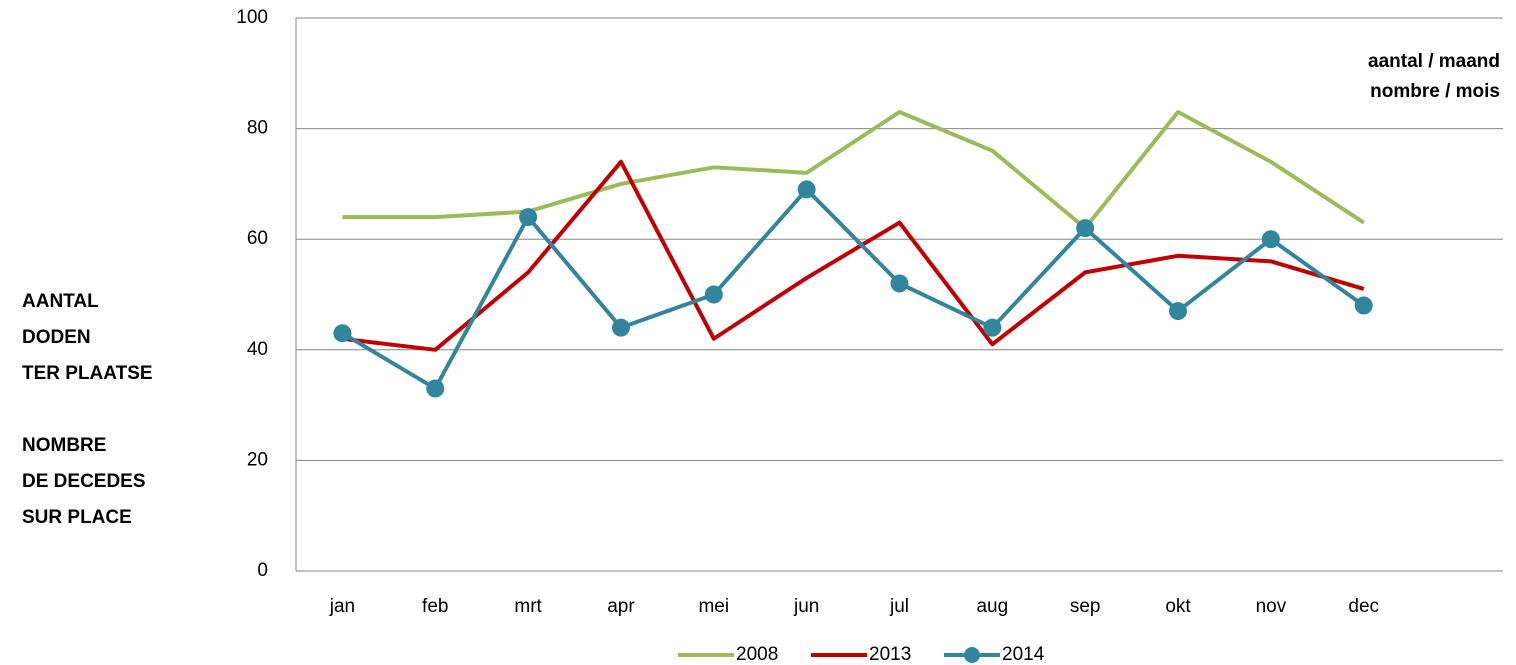 The width and height of the screenshot is (1516, 665). Describe the element at coordinates (1434, 61) in the screenshot. I see `annotation: aantal / maand` at that location.